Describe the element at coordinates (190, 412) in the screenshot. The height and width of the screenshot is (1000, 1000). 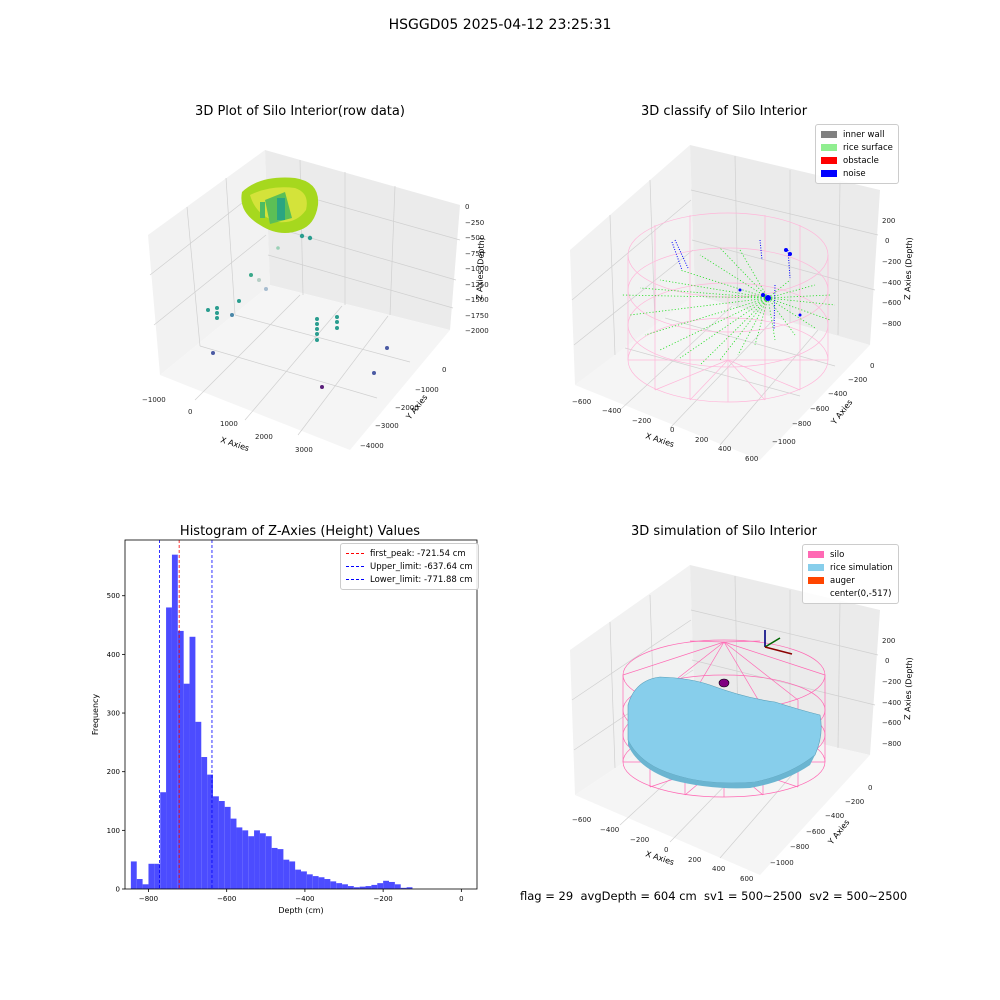
I see `x-tick: 0` at that location.